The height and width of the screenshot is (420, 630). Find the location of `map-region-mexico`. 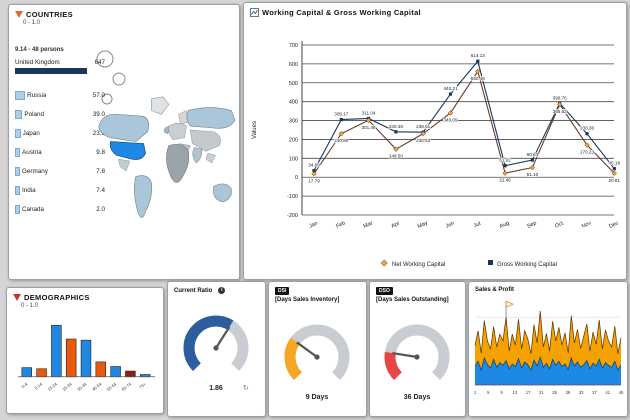

map-region-mexico is located at coordinates (124, 165).